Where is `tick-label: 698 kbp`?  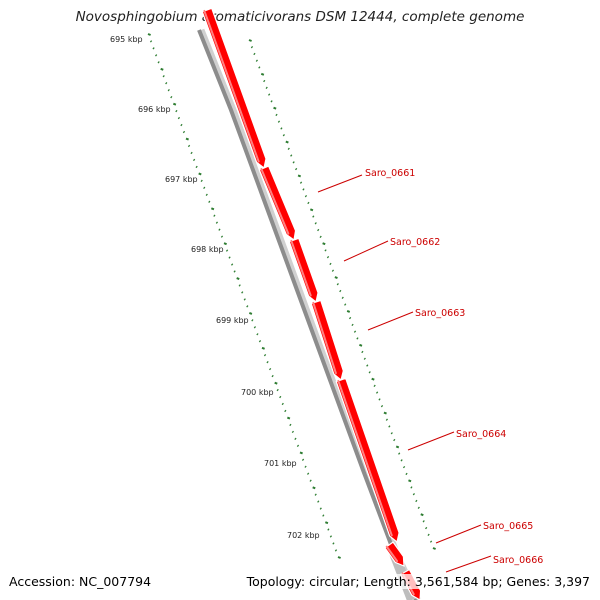 tick-label: 698 kbp is located at coordinates (207, 249).